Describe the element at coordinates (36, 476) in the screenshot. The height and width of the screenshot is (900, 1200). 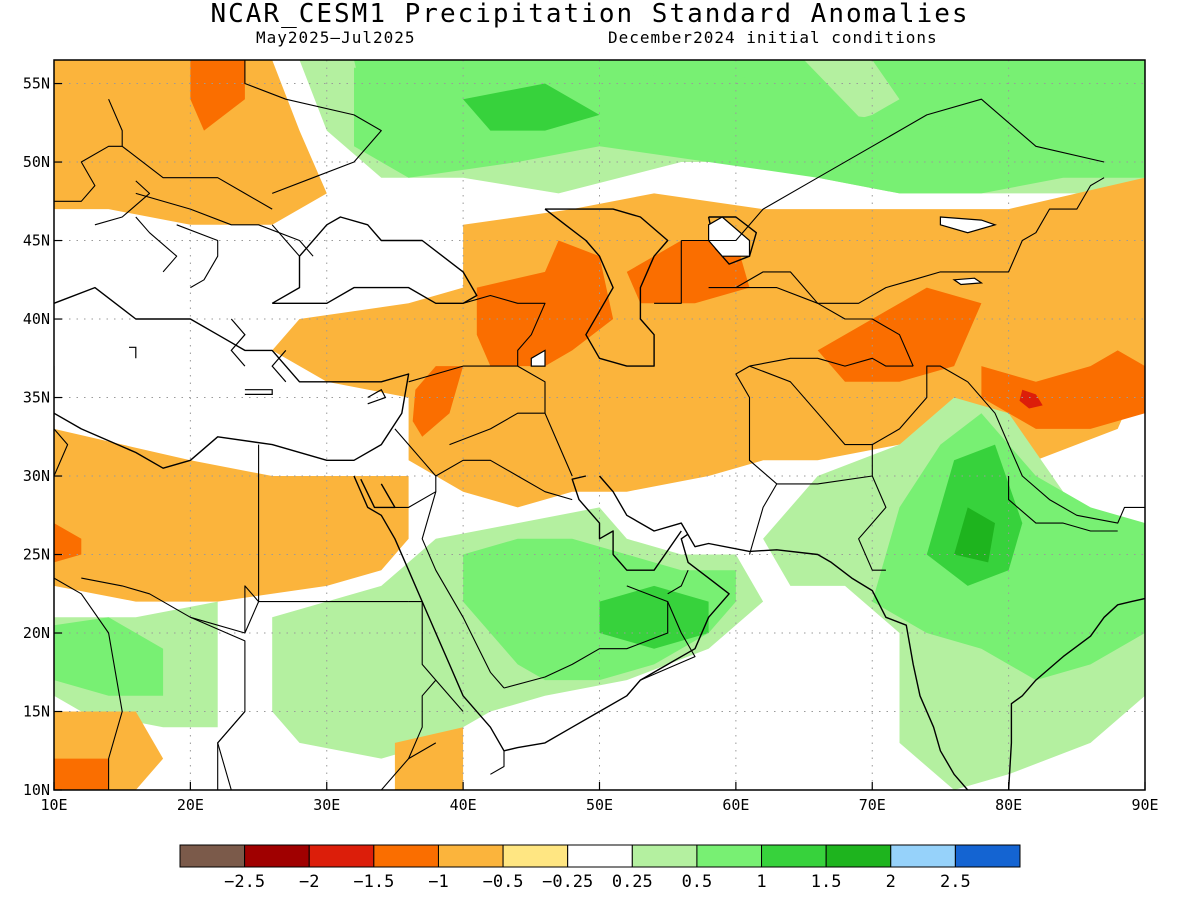
I see `lat-tick-label-4: 30N` at that location.